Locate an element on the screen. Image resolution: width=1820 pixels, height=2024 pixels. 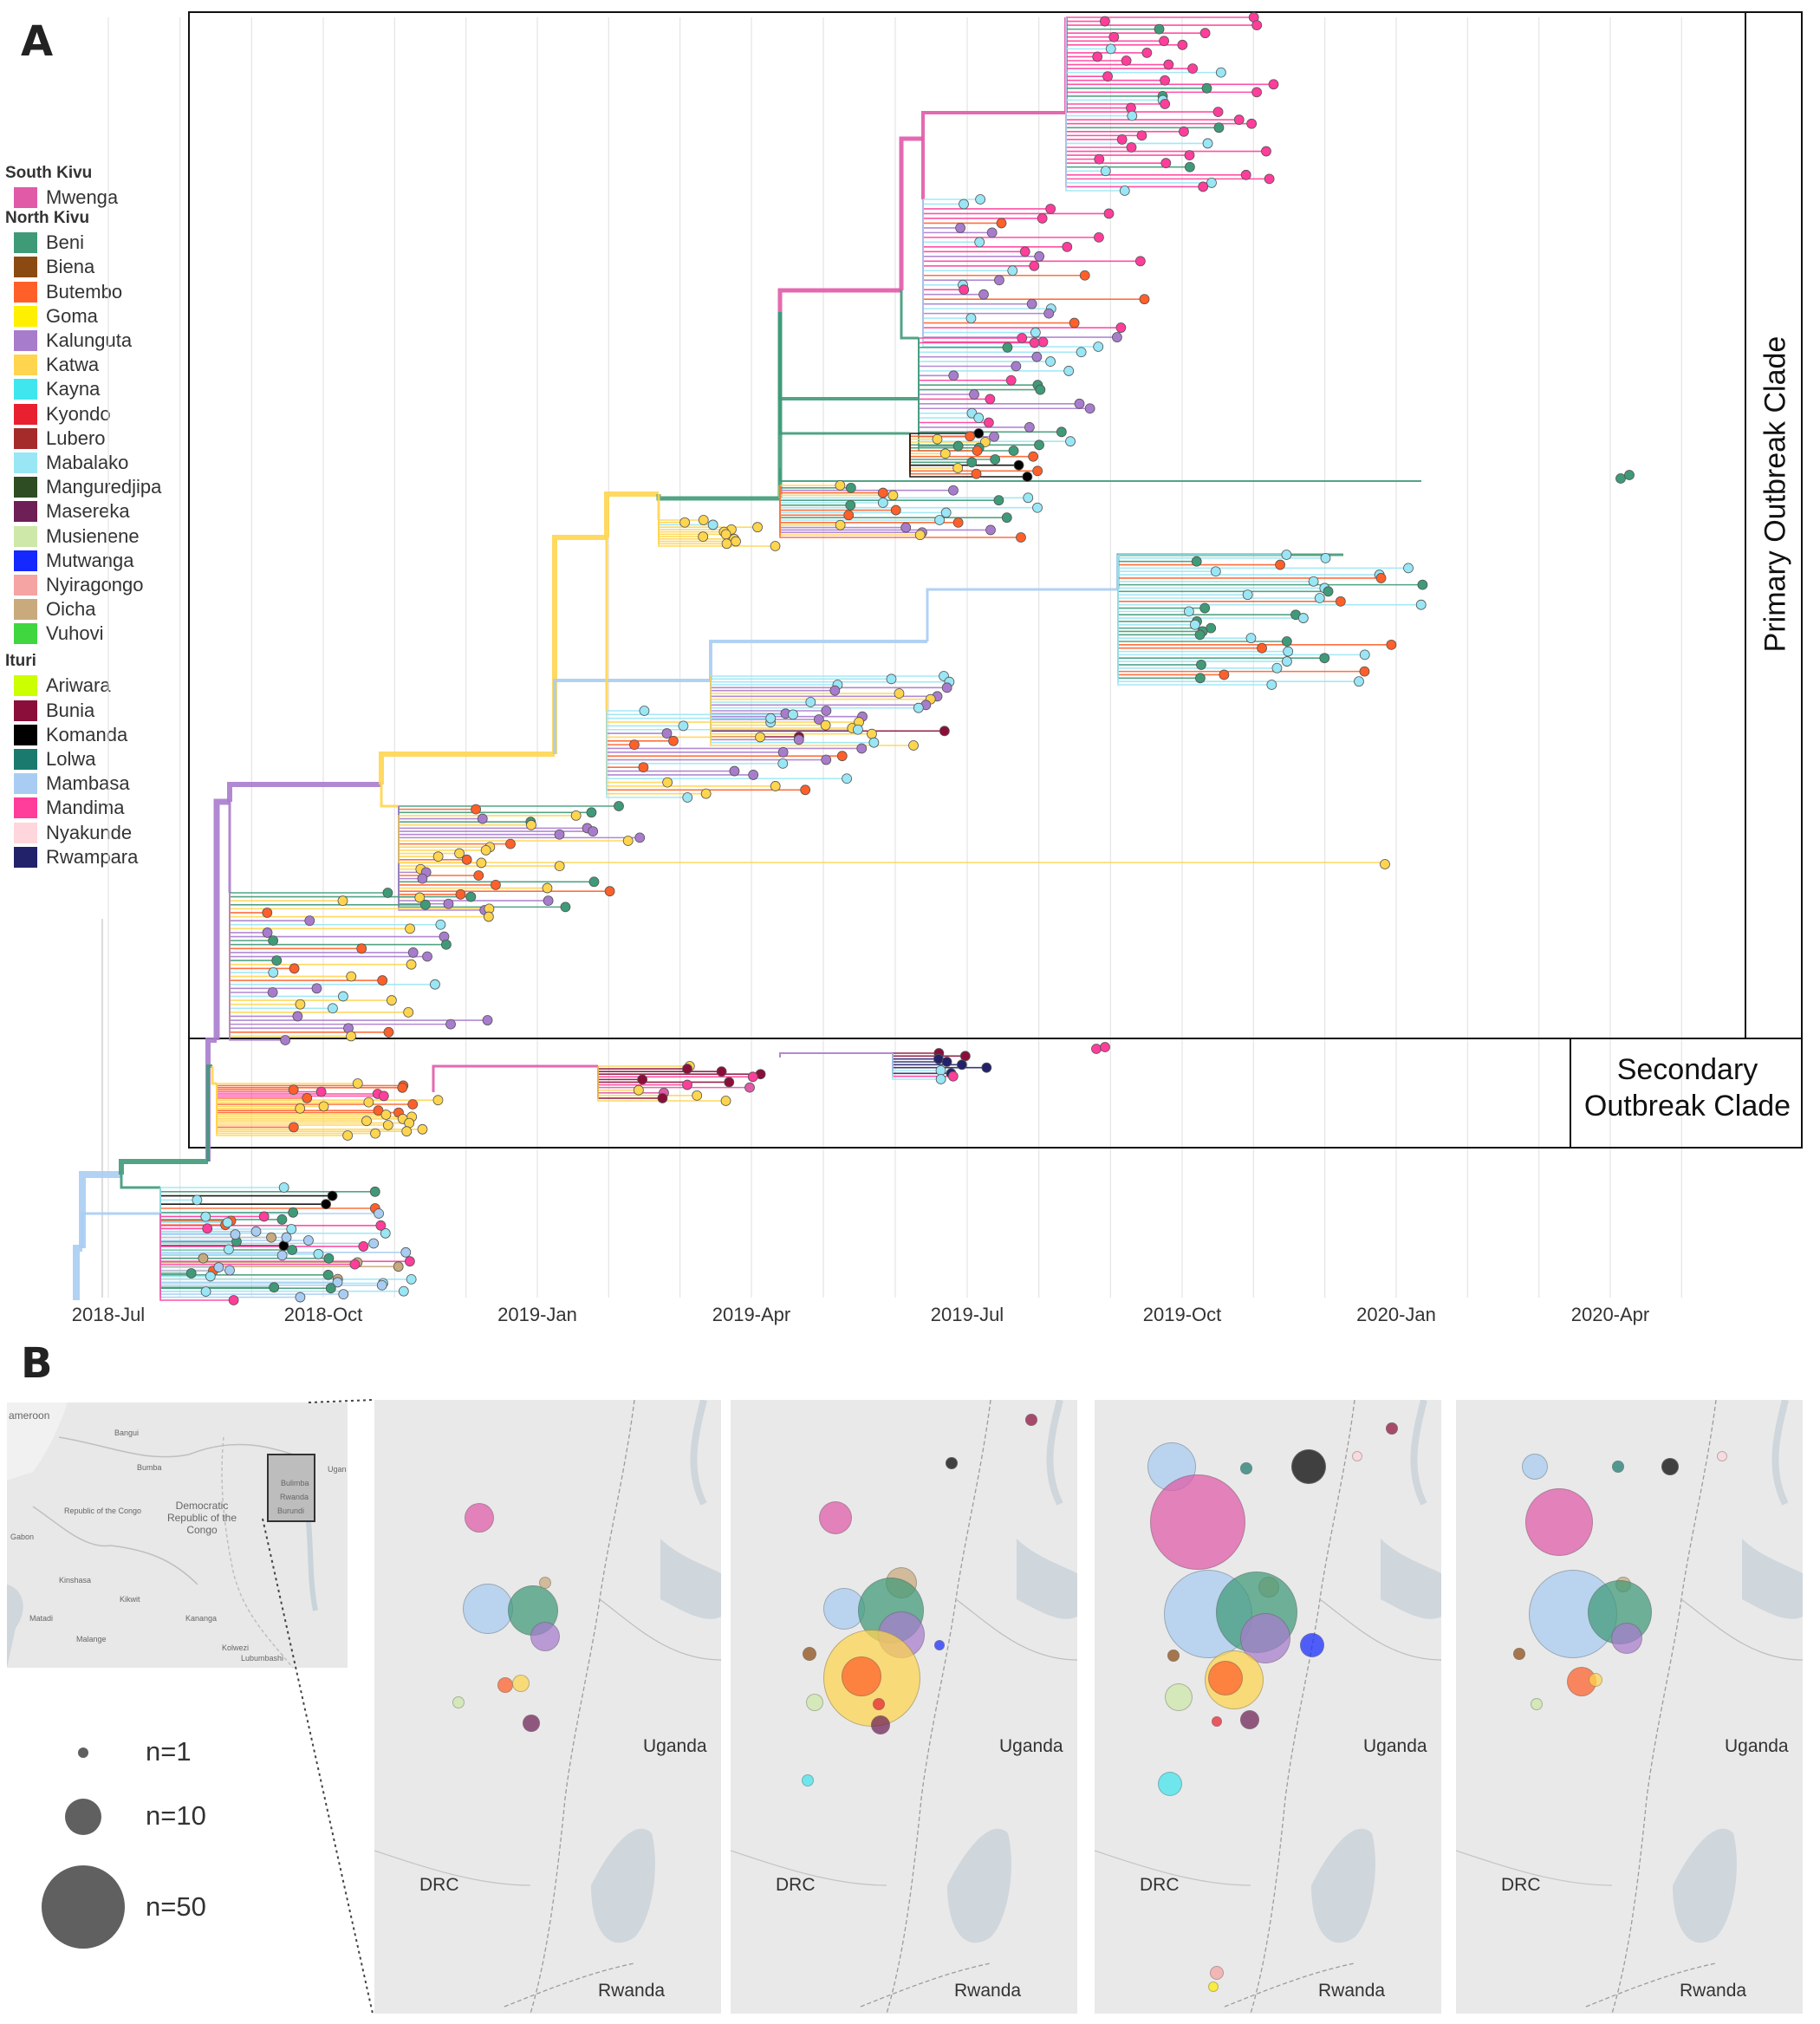
map-country-label: Rwanda is located at coordinates (1352, 1991).